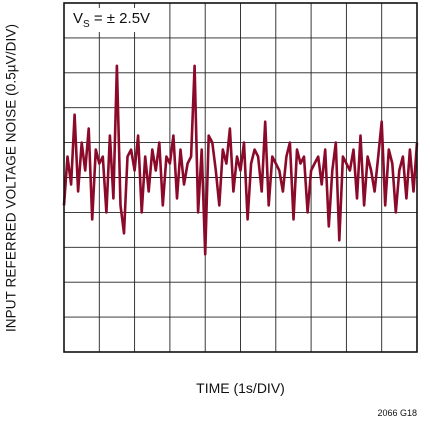 This screenshot has height=427, width=430. I want to click on annotation-value: = ± 2.5V, so click(120, 18).